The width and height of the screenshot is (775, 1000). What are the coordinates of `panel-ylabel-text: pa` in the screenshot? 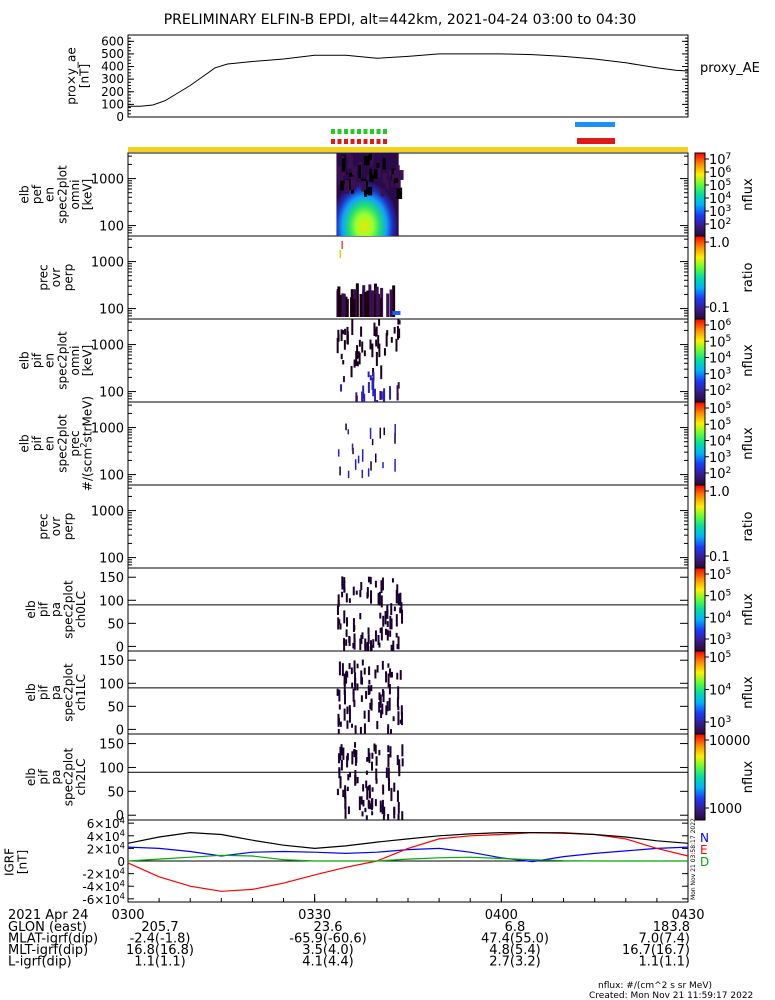 It's located at (56, 777).